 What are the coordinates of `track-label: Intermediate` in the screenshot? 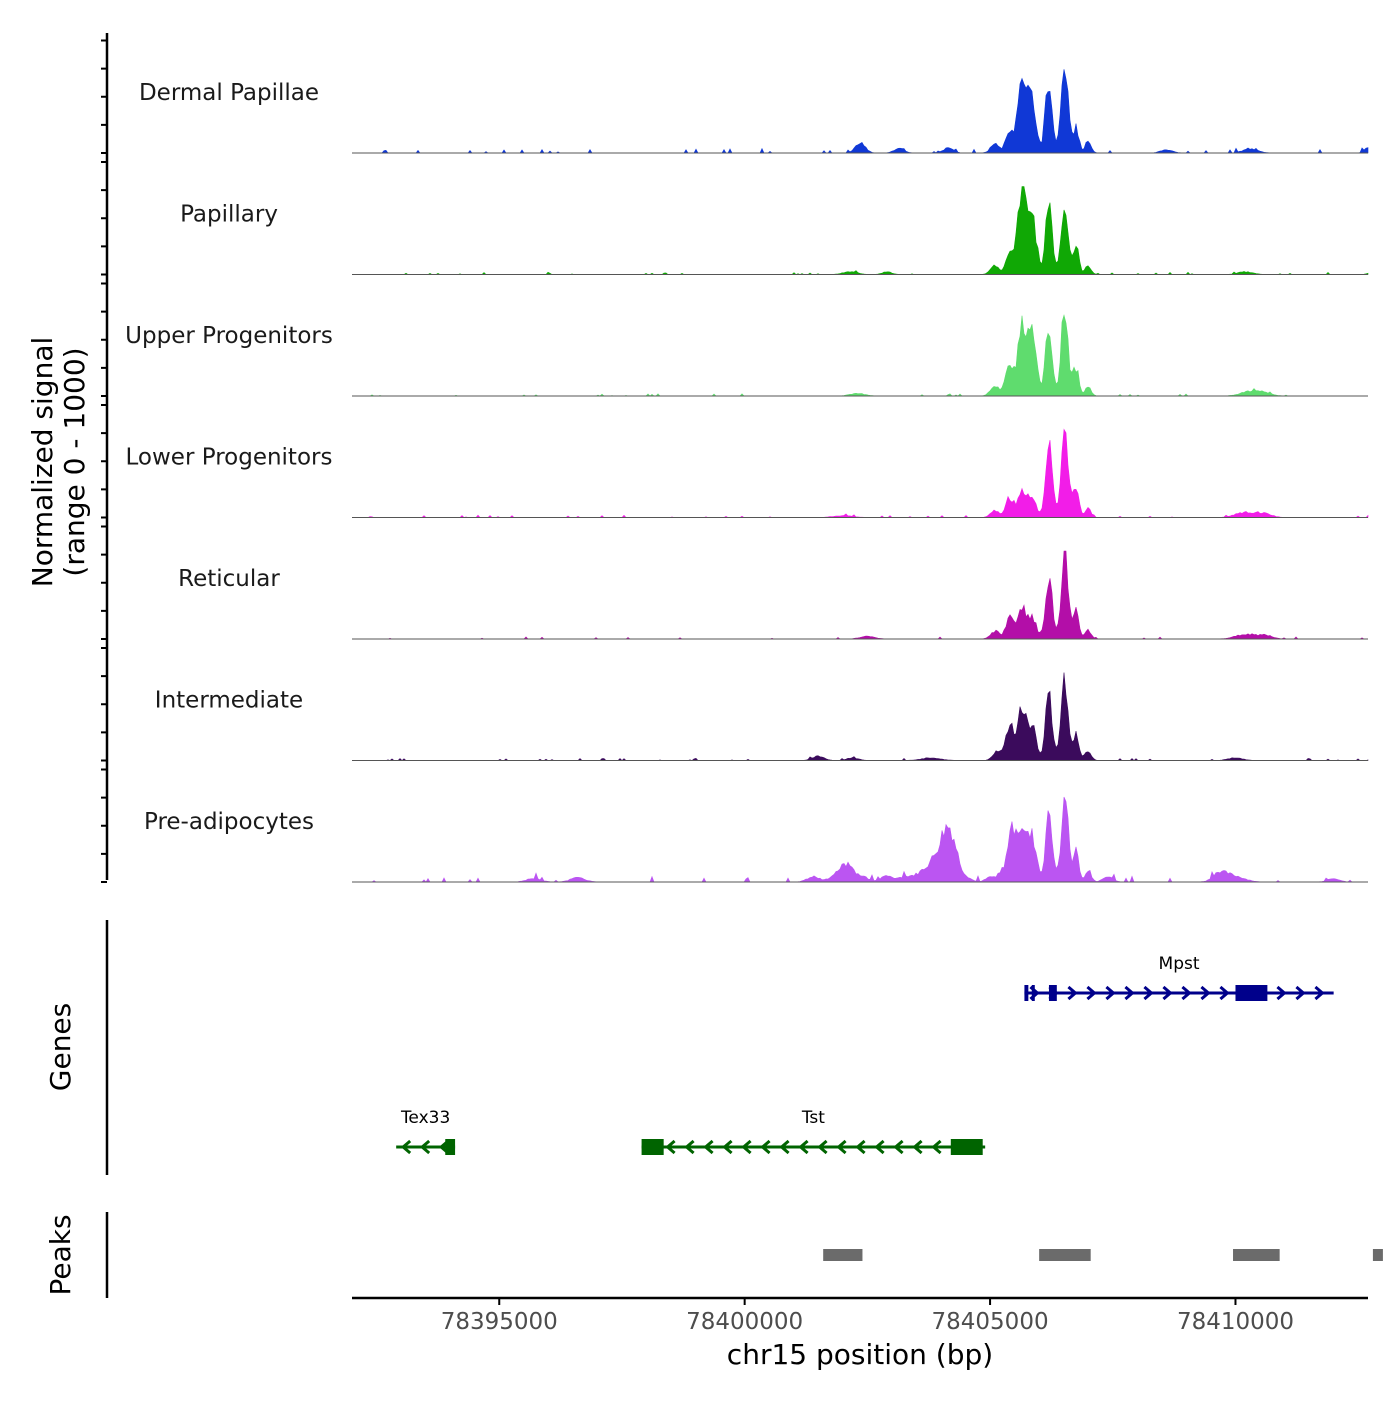 It's located at (229, 701).